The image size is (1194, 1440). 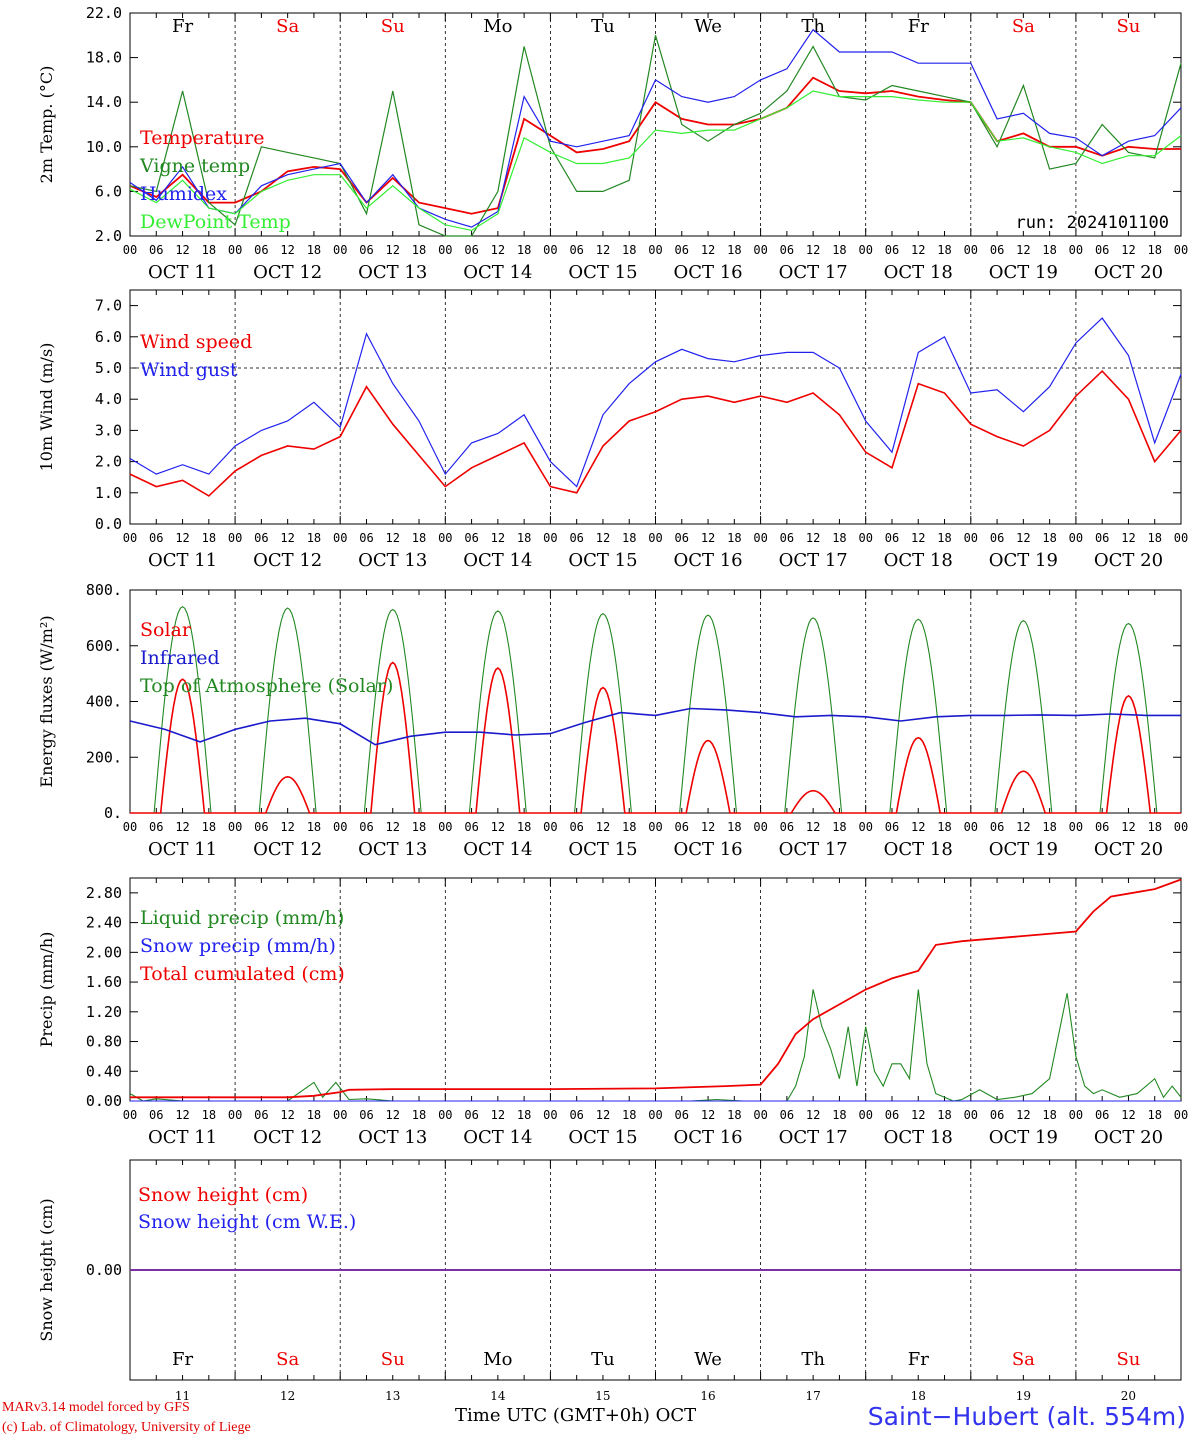 I want to click on legend-entry: Solar, so click(x=166, y=630).